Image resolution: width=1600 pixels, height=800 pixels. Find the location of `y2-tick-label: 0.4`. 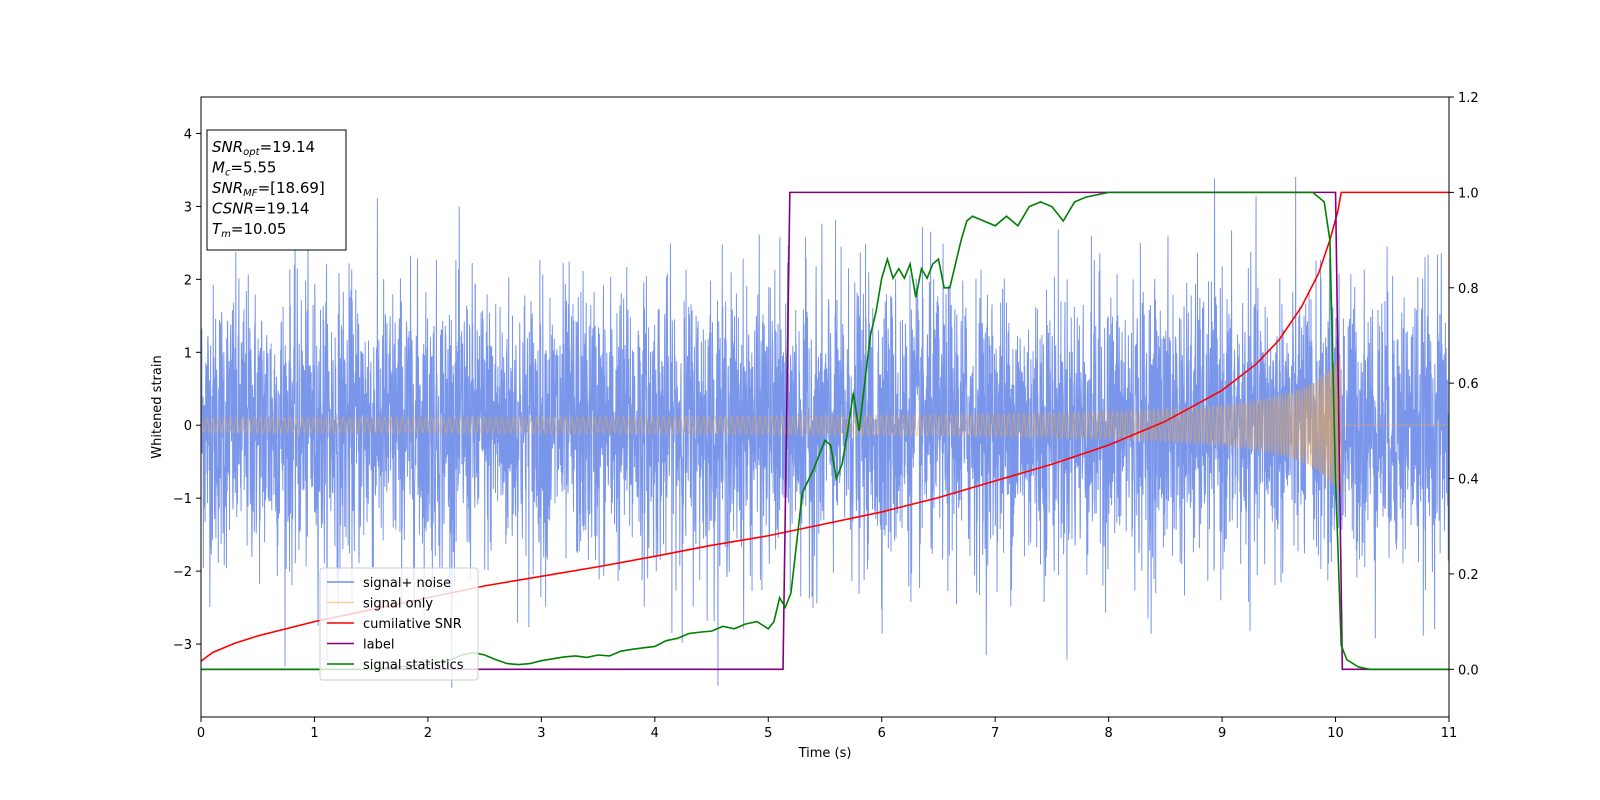

y2-tick-label: 0.4 is located at coordinates (1468, 480).